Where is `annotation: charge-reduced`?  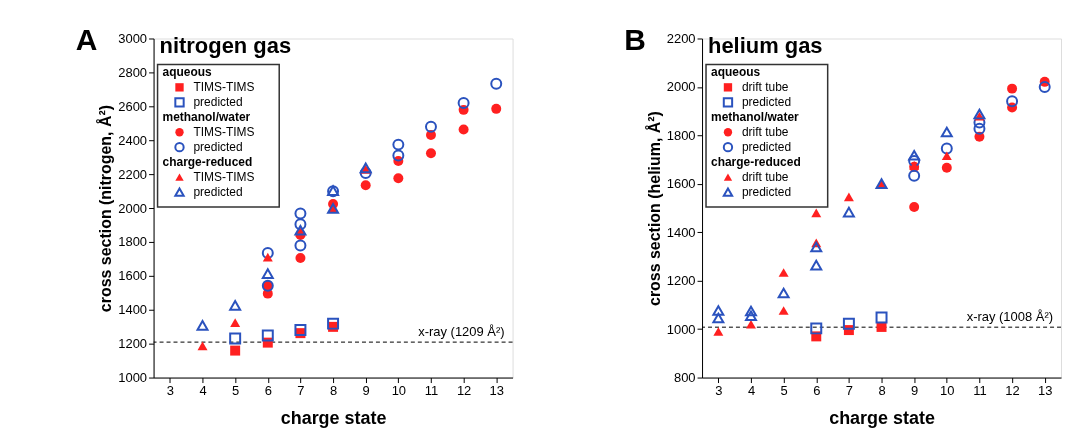 annotation: charge-reduced is located at coordinates (756, 162).